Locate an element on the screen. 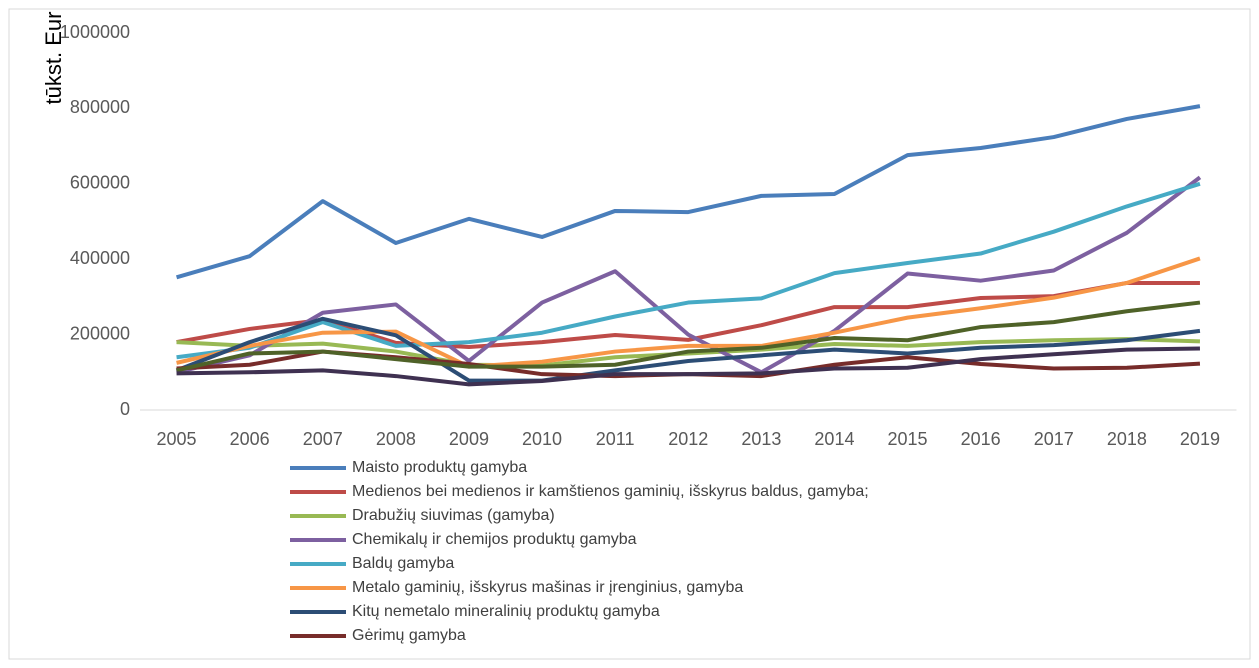 The width and height of the screenshot is (1259, 668). legend-label: Drabužių siuvimas (gamyba) is located at coordinates (453, 515).